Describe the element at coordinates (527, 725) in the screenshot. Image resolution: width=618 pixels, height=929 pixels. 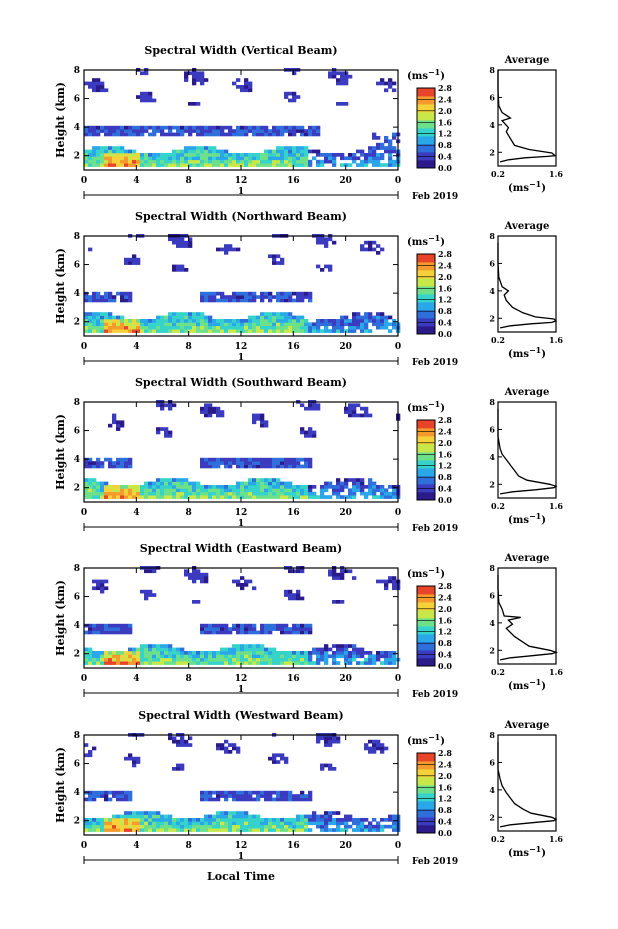
I see `average-title: Average` at that location.